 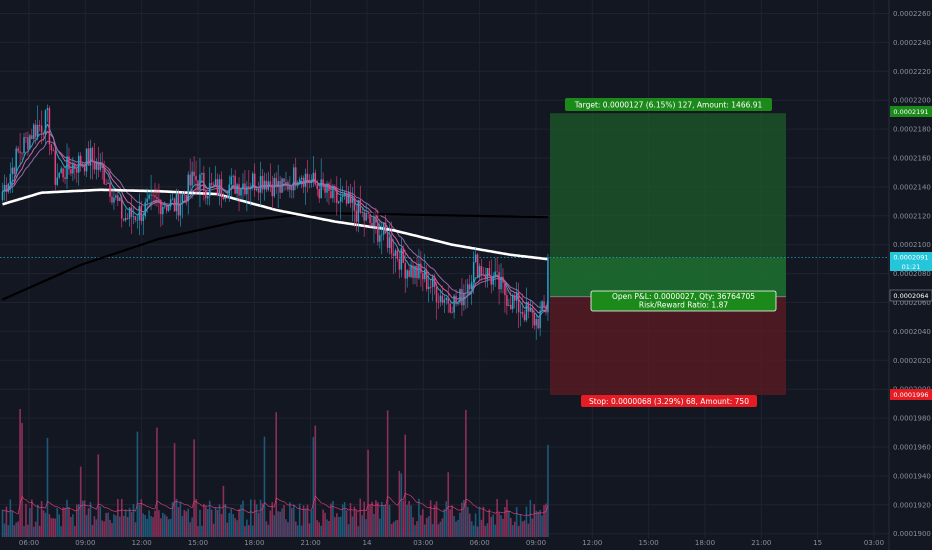 I want to click on stop-label-box, so click(x=669, y=401).